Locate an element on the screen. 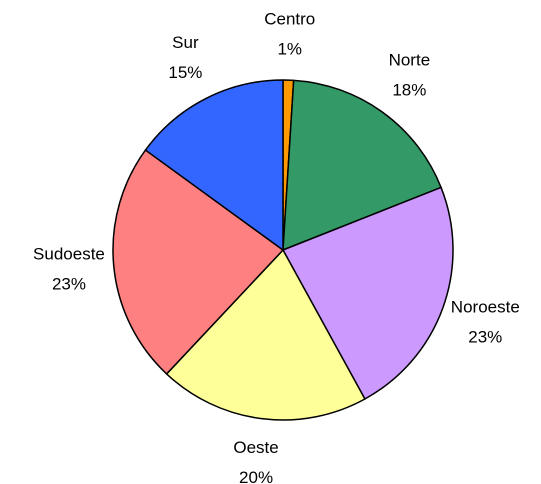 This screenshot has width=541, height=484. slice-label: Sur is located at coordinates (185, 42).